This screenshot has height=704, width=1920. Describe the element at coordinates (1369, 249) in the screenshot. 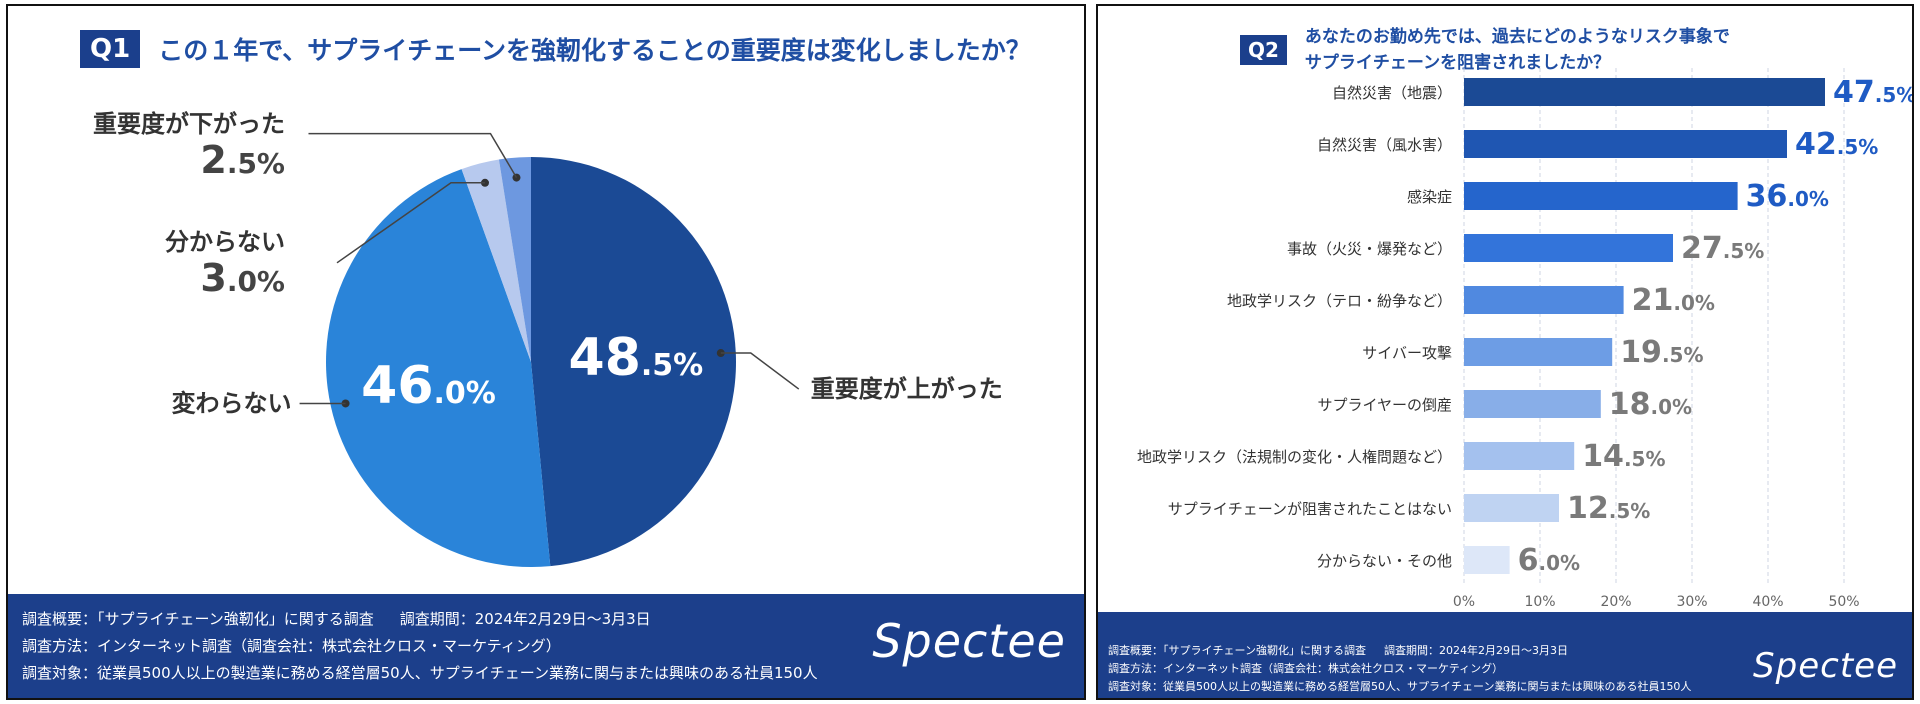

I see `bar-category-3: 事故（火災・爆発など）` at that location.